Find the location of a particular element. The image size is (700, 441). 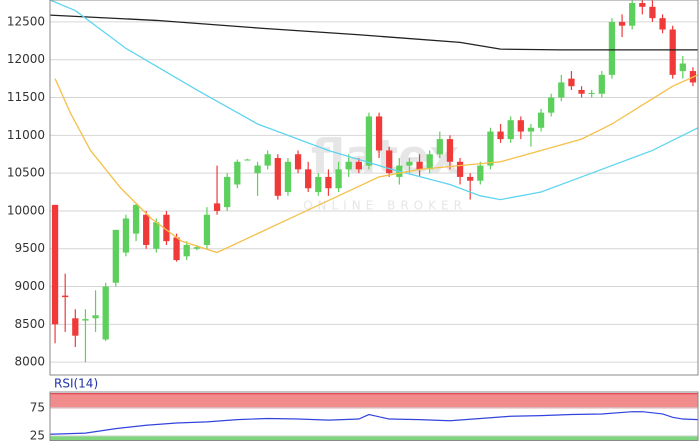

y-tick-label: 11500 is located at coordinates (26, 97).